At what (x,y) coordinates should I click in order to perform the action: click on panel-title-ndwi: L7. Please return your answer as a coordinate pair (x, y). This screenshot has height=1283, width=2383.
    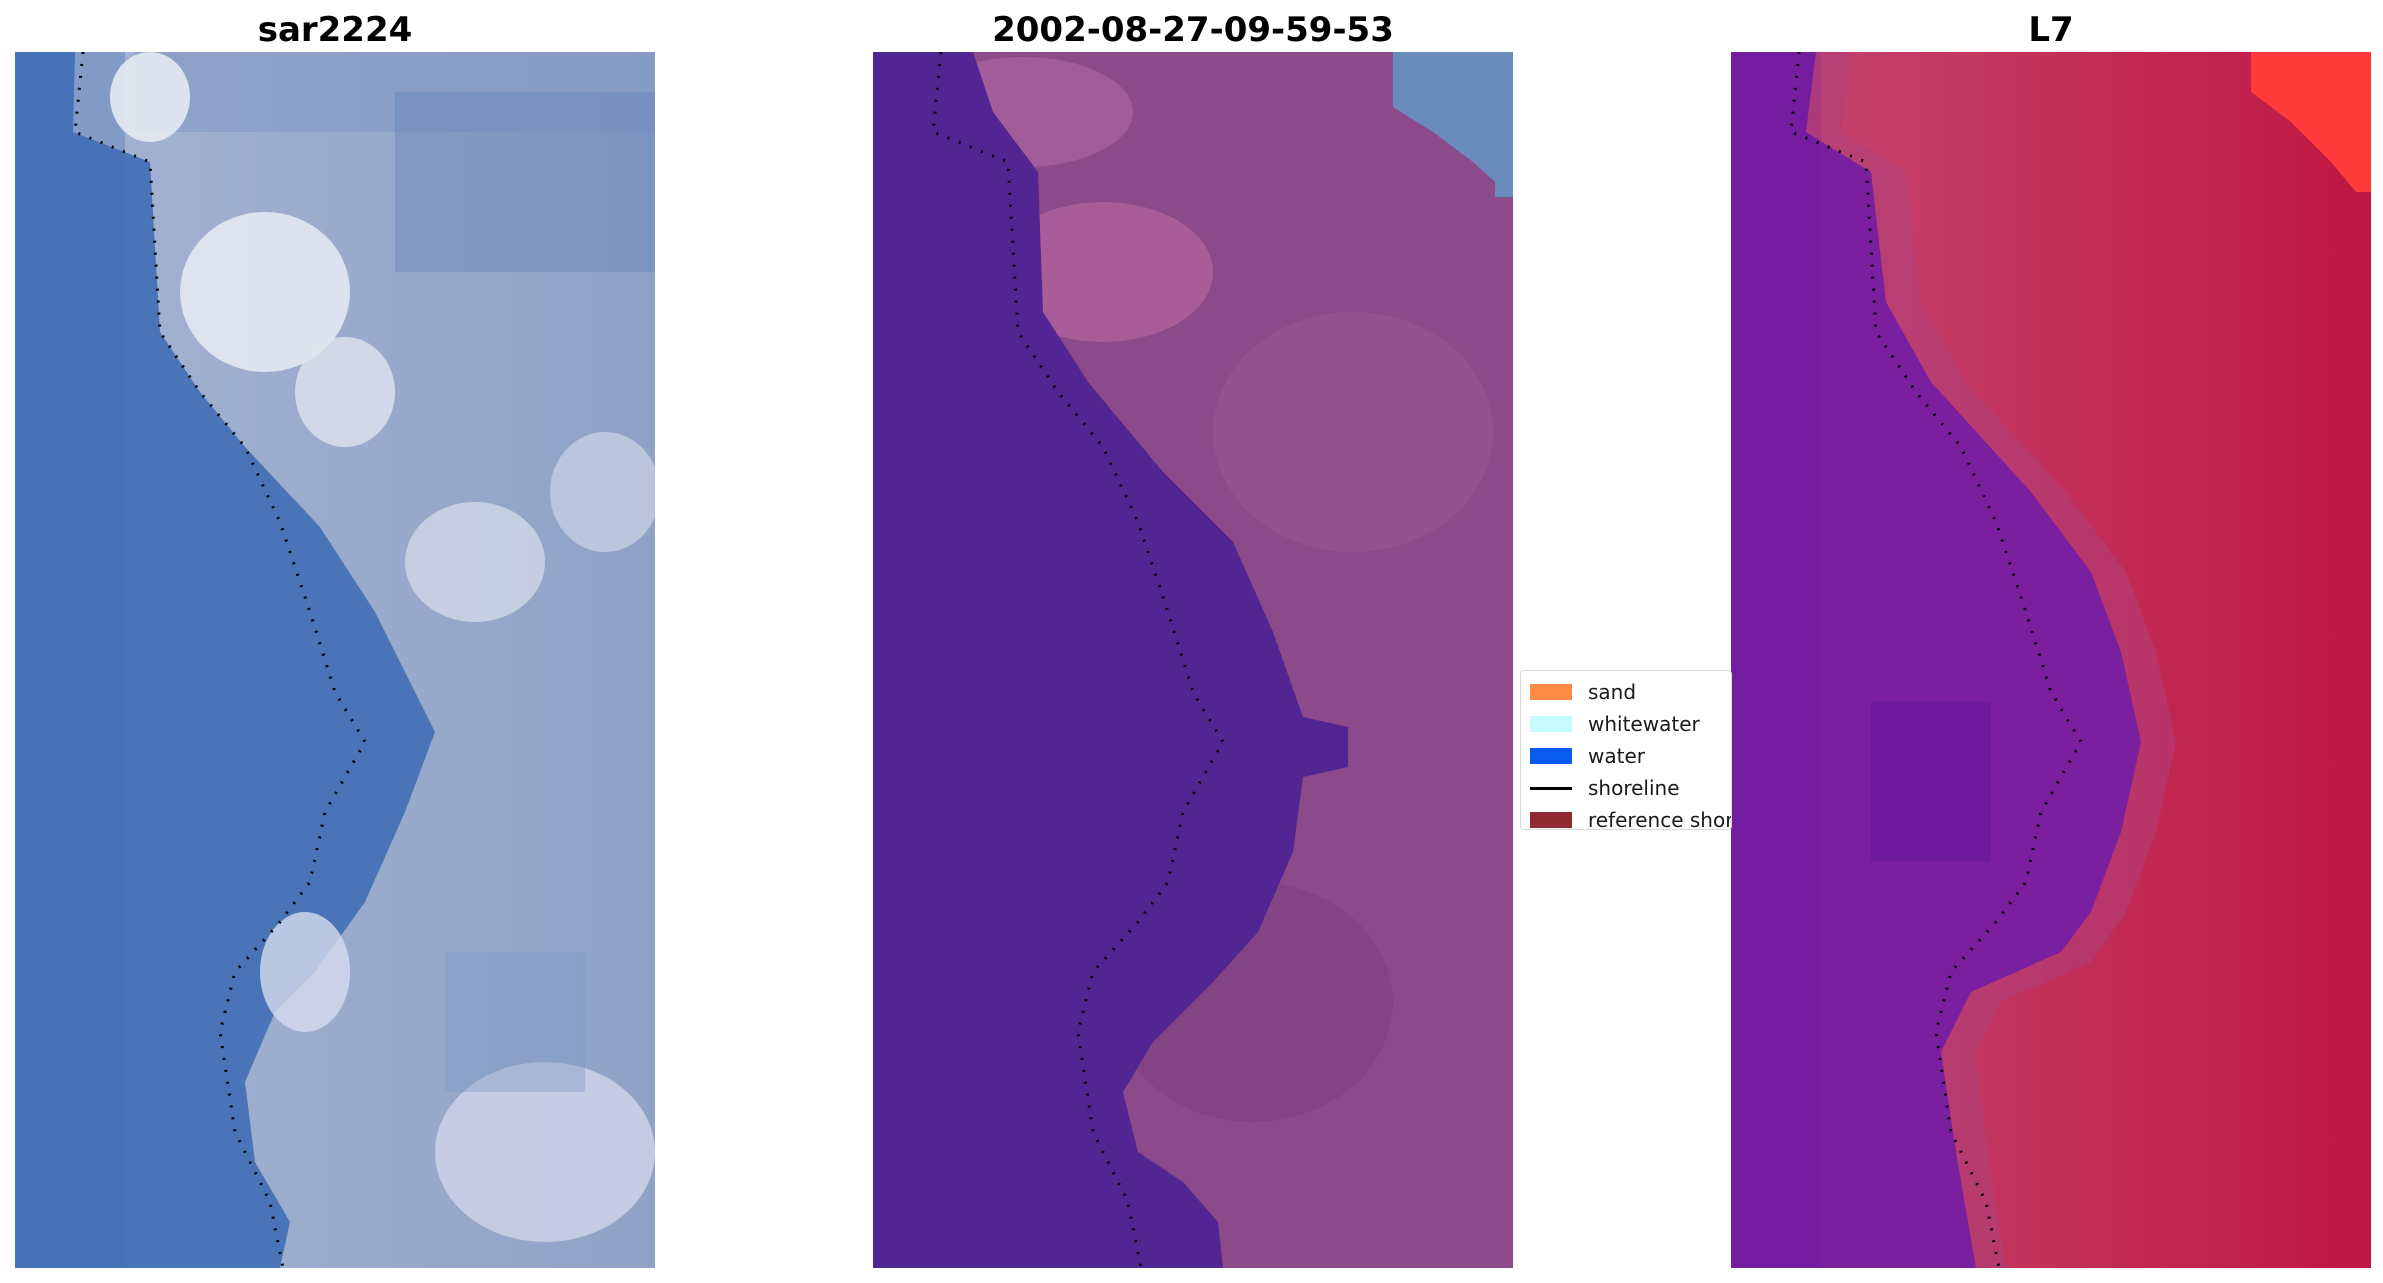
    Looking at the image, I should click on (2051, 30).